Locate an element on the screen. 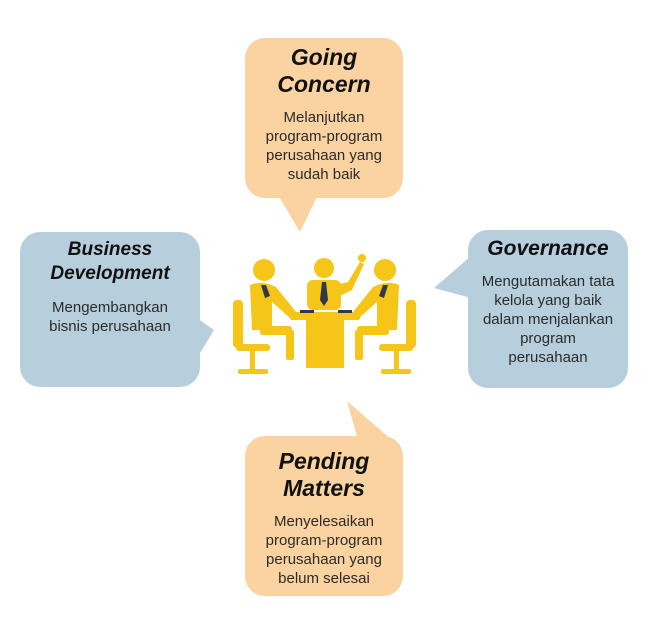 This screenshot has width=649, height=634. node-title: Pending Matters is located at coordinates (324, 474).